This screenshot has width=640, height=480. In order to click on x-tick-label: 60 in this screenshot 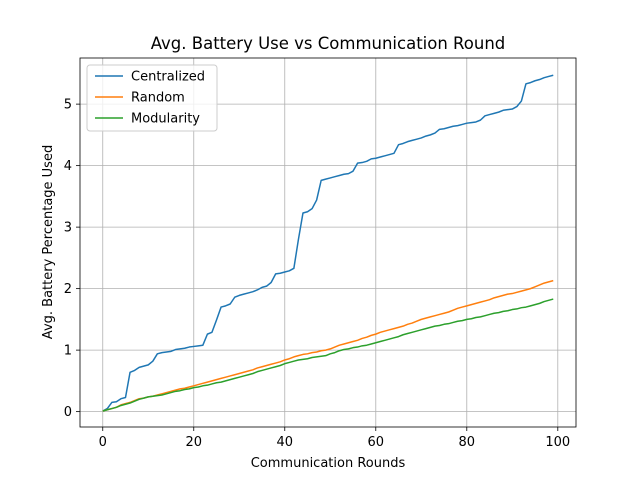, I will do `click(376, 442)`.